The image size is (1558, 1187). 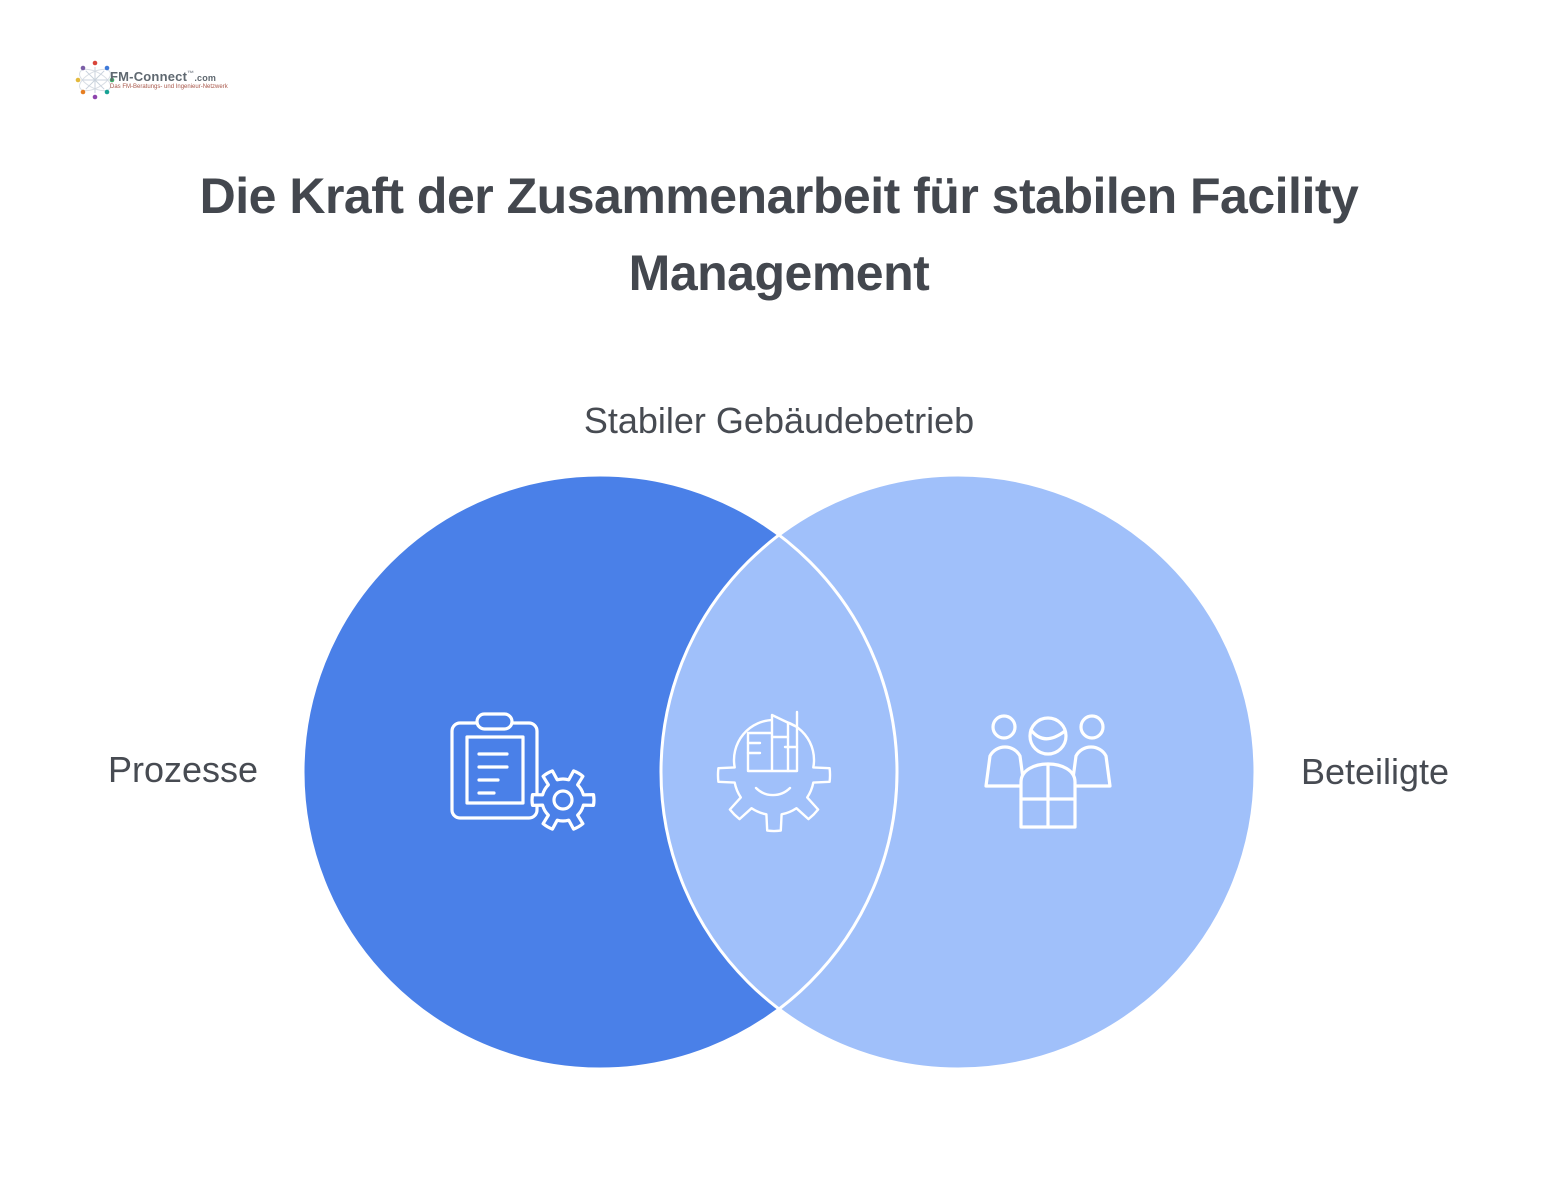 What do you see at coordinates (191, 74) in the screenshot?
I see `logo-trademark: ™` at bounding box center [191, 74].